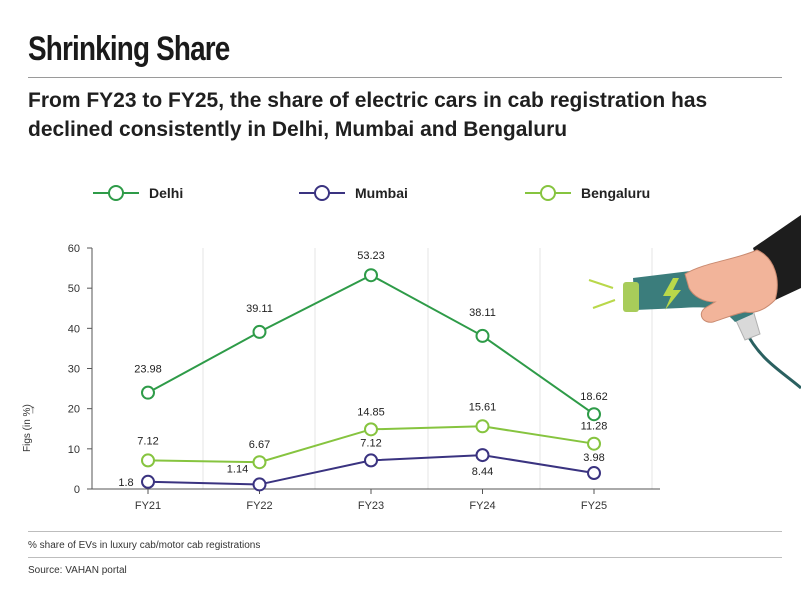 The height and width of the screenshot is (596, 801). Describe the element at coordinates (77, 570) in the screenshot. I see `source-note: Source: VAHAN portal` at that location.